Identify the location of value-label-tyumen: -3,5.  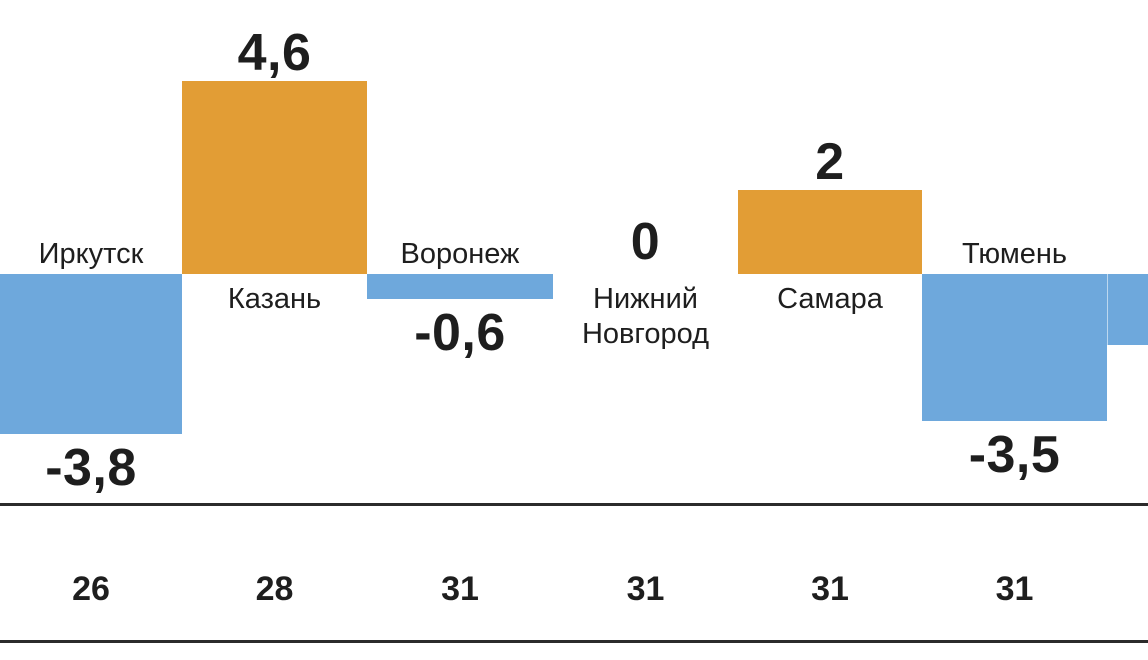
(1014, 455).